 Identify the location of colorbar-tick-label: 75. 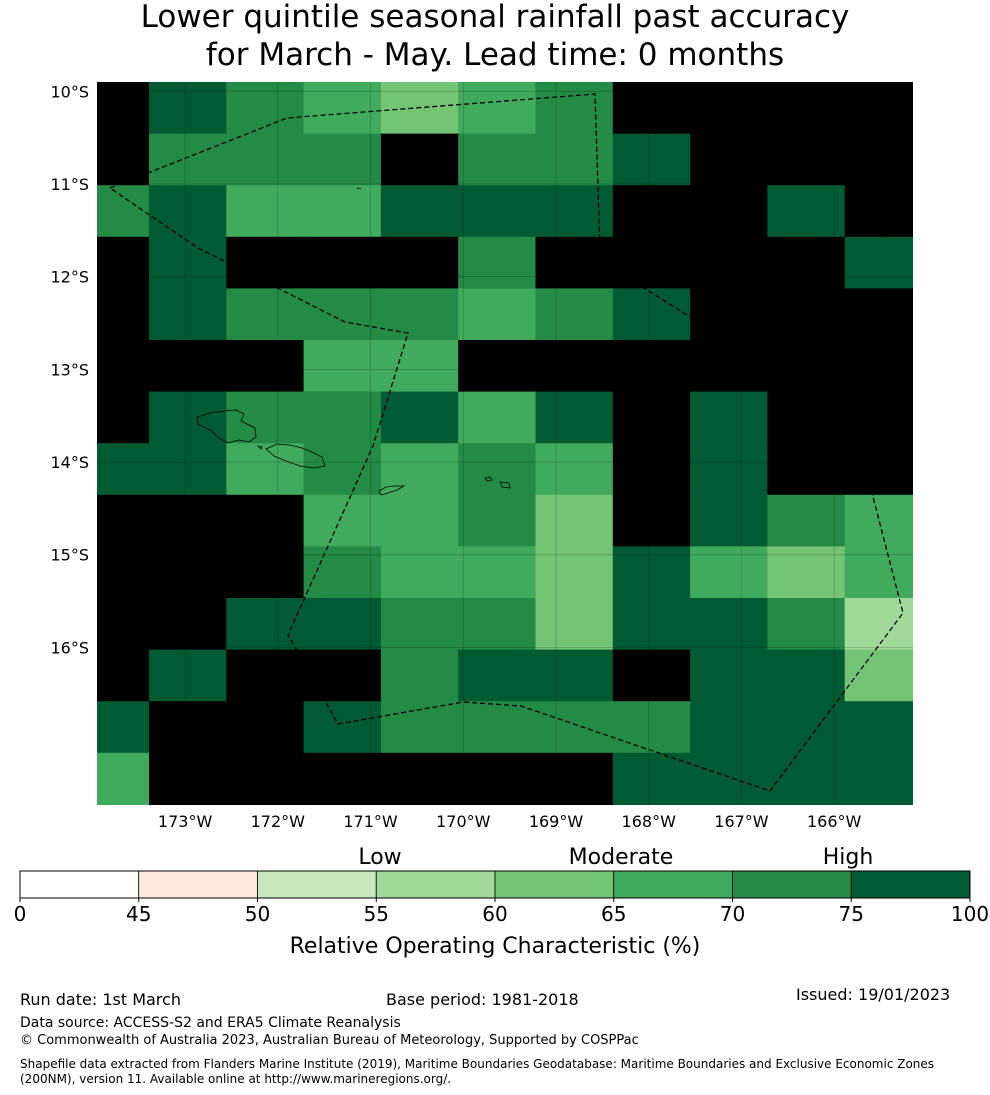
(851, 914).